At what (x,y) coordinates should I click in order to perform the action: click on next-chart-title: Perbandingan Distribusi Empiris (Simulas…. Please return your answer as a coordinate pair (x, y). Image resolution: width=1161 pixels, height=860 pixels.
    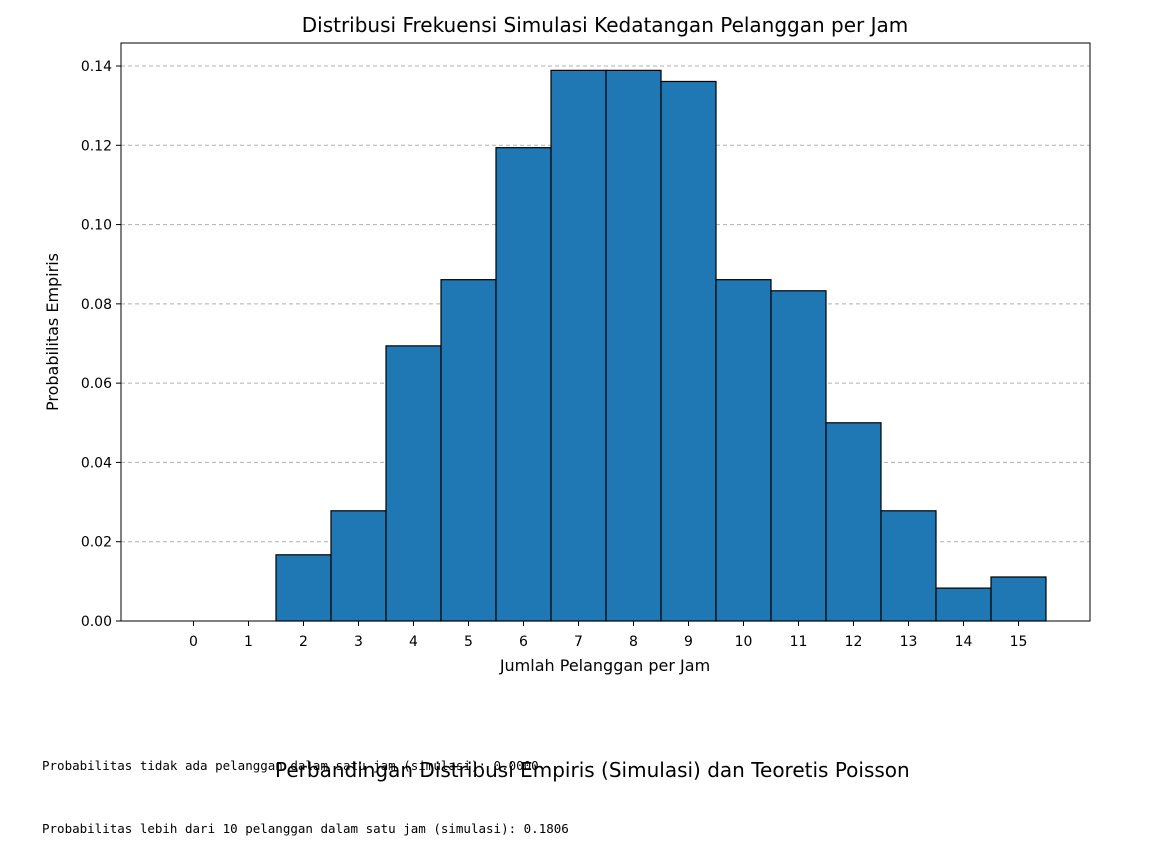
    Looking at the image, I should click on (592, 770).